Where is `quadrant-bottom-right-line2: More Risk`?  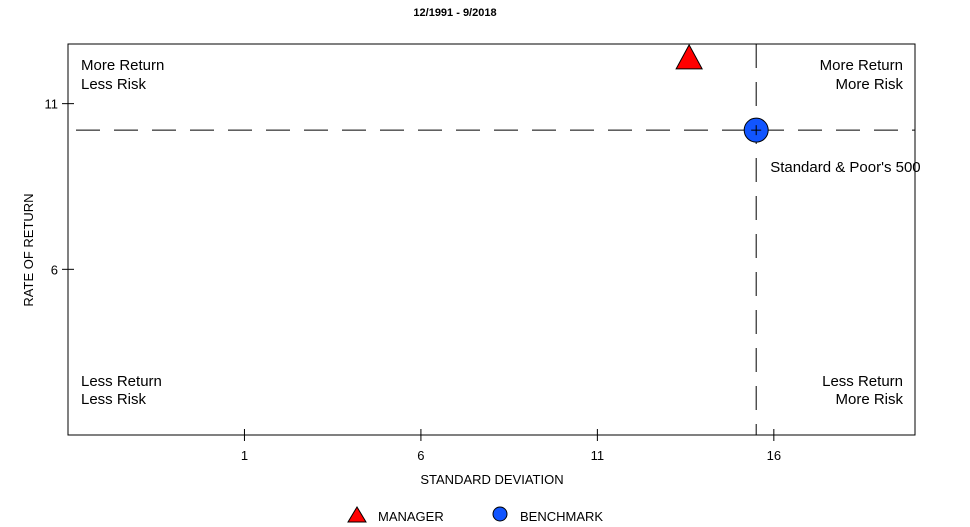
quadrant-bottom-right-line2: More Risk is located at coordinates (869, 399).